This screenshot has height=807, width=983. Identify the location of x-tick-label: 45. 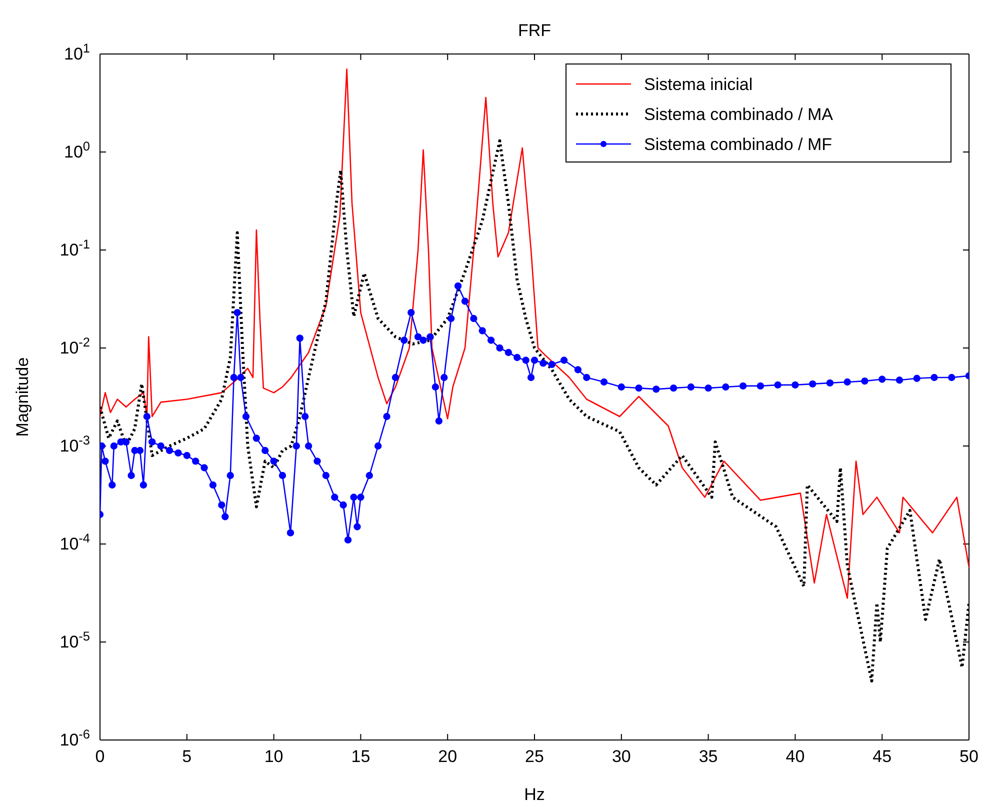
(882, 756).